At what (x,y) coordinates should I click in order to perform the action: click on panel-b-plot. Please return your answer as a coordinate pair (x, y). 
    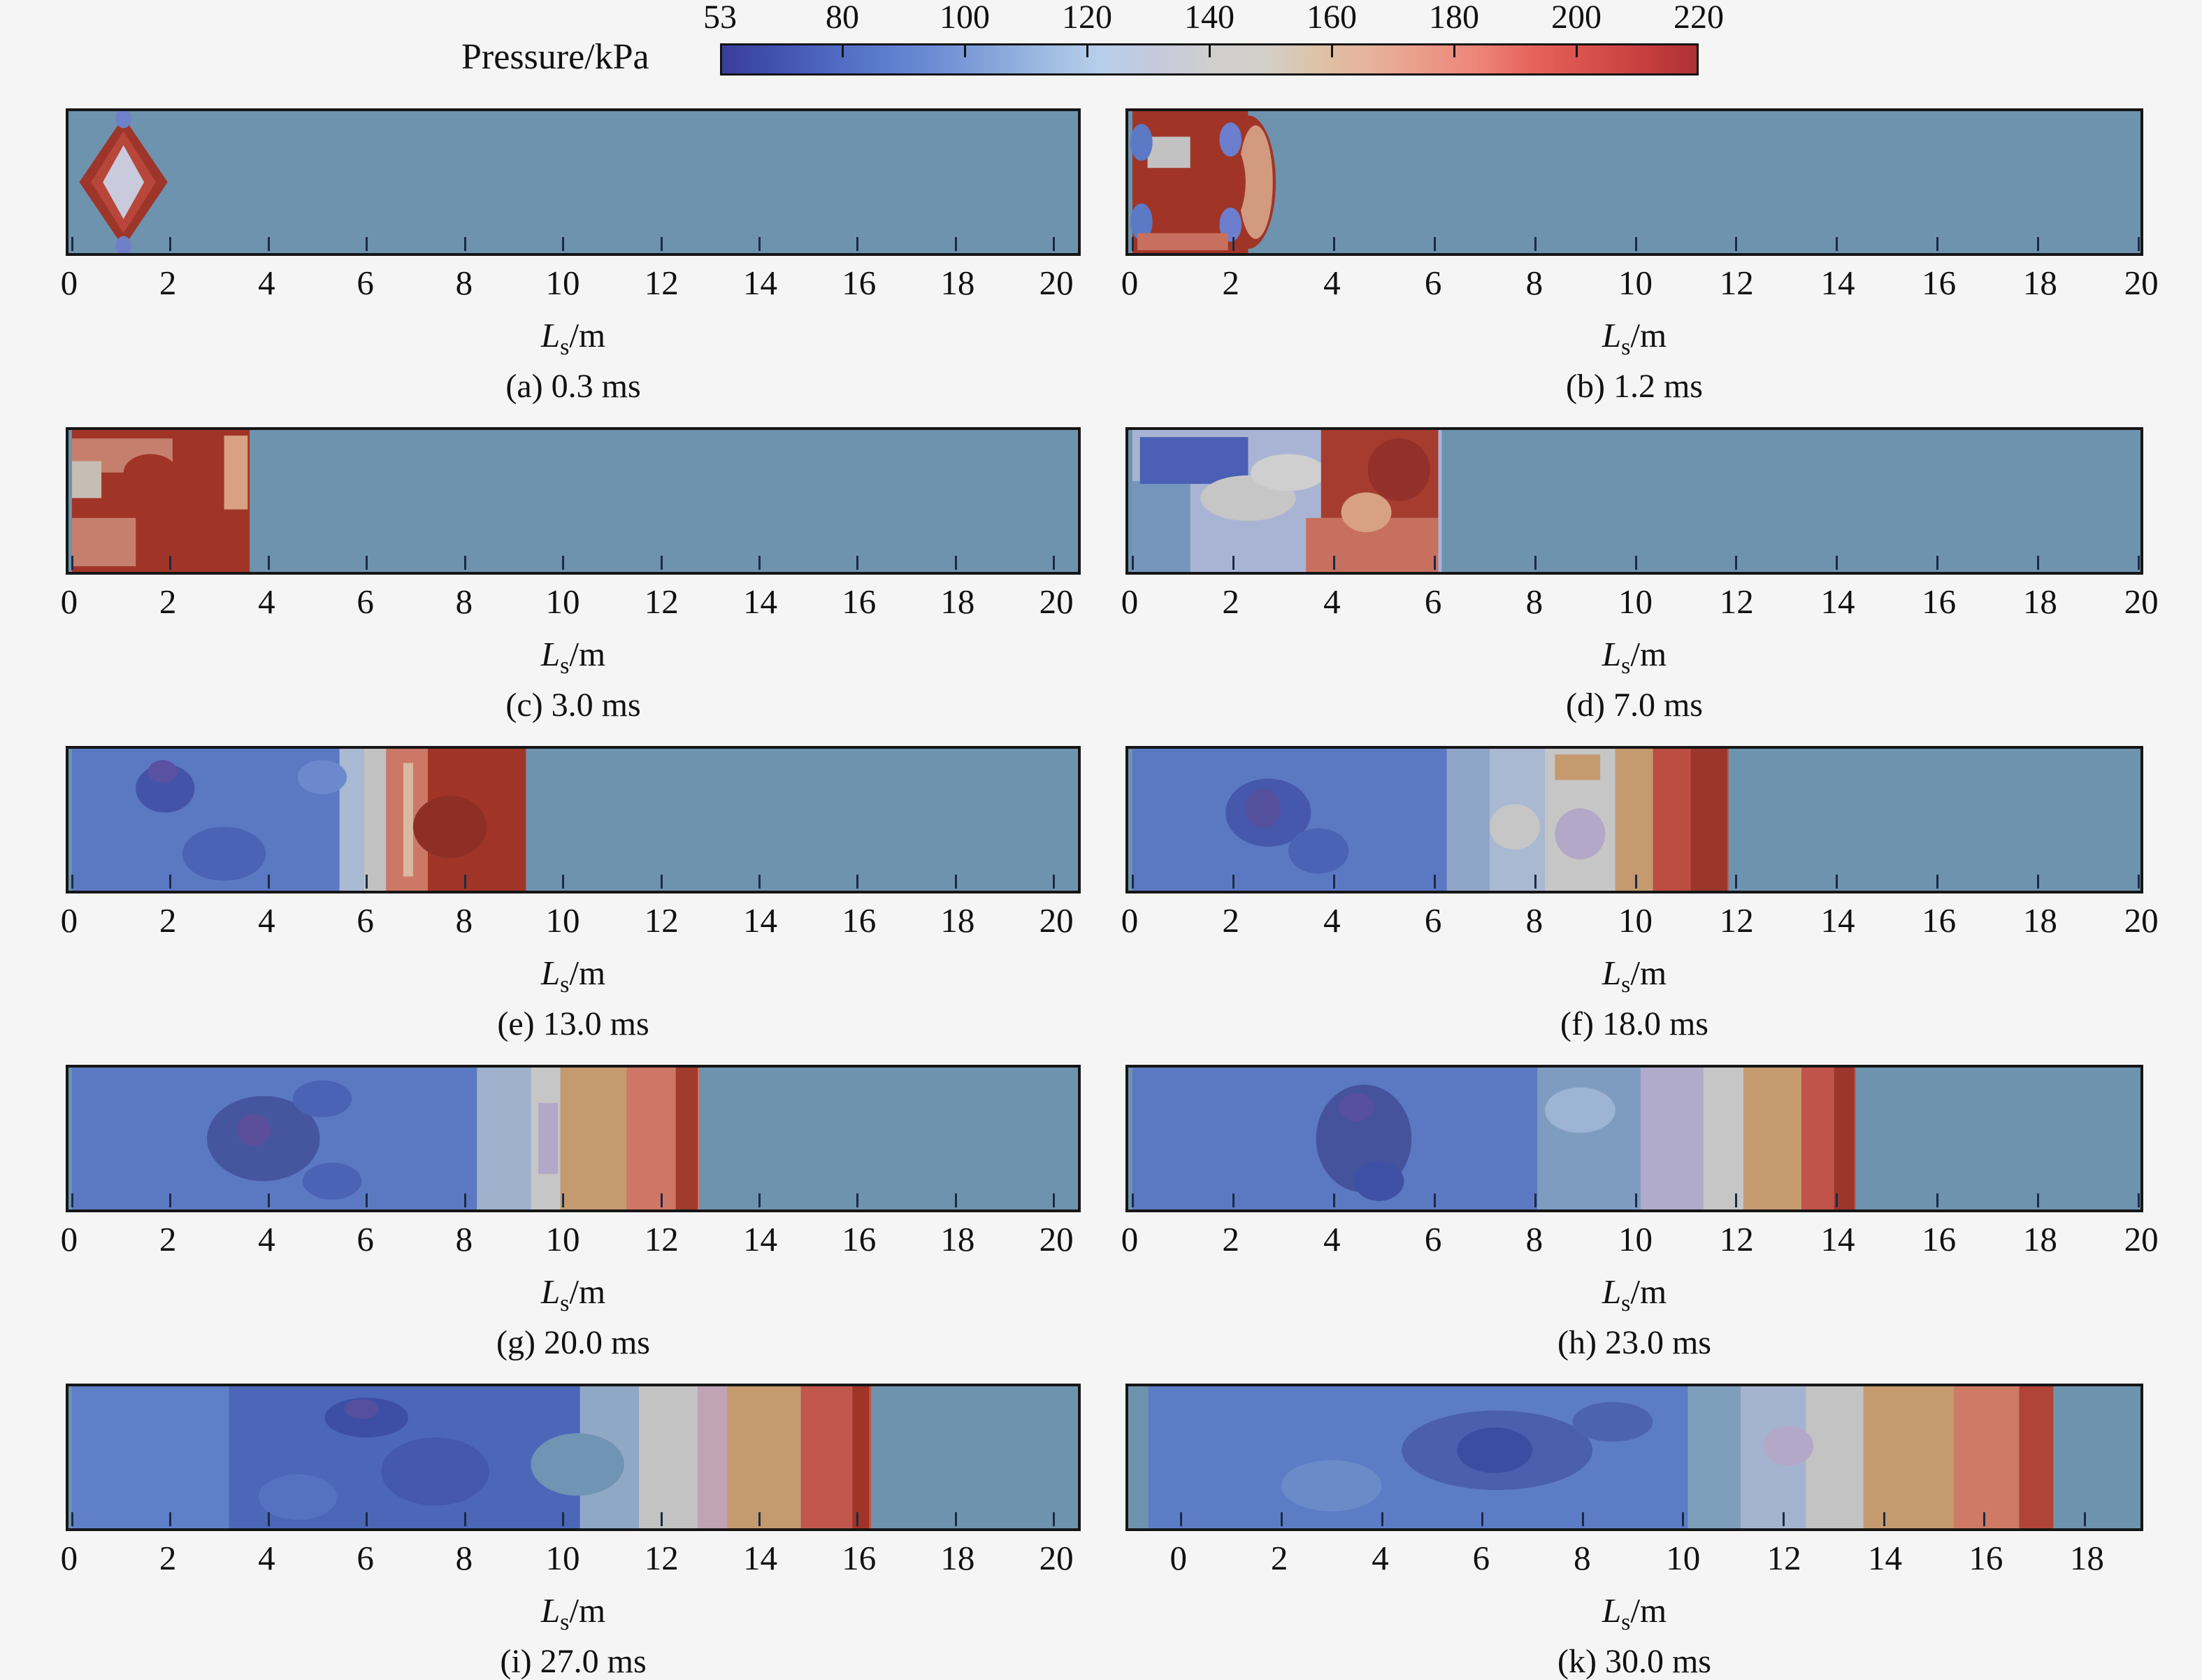
    Looking at the image, I should click on (1634, 182).